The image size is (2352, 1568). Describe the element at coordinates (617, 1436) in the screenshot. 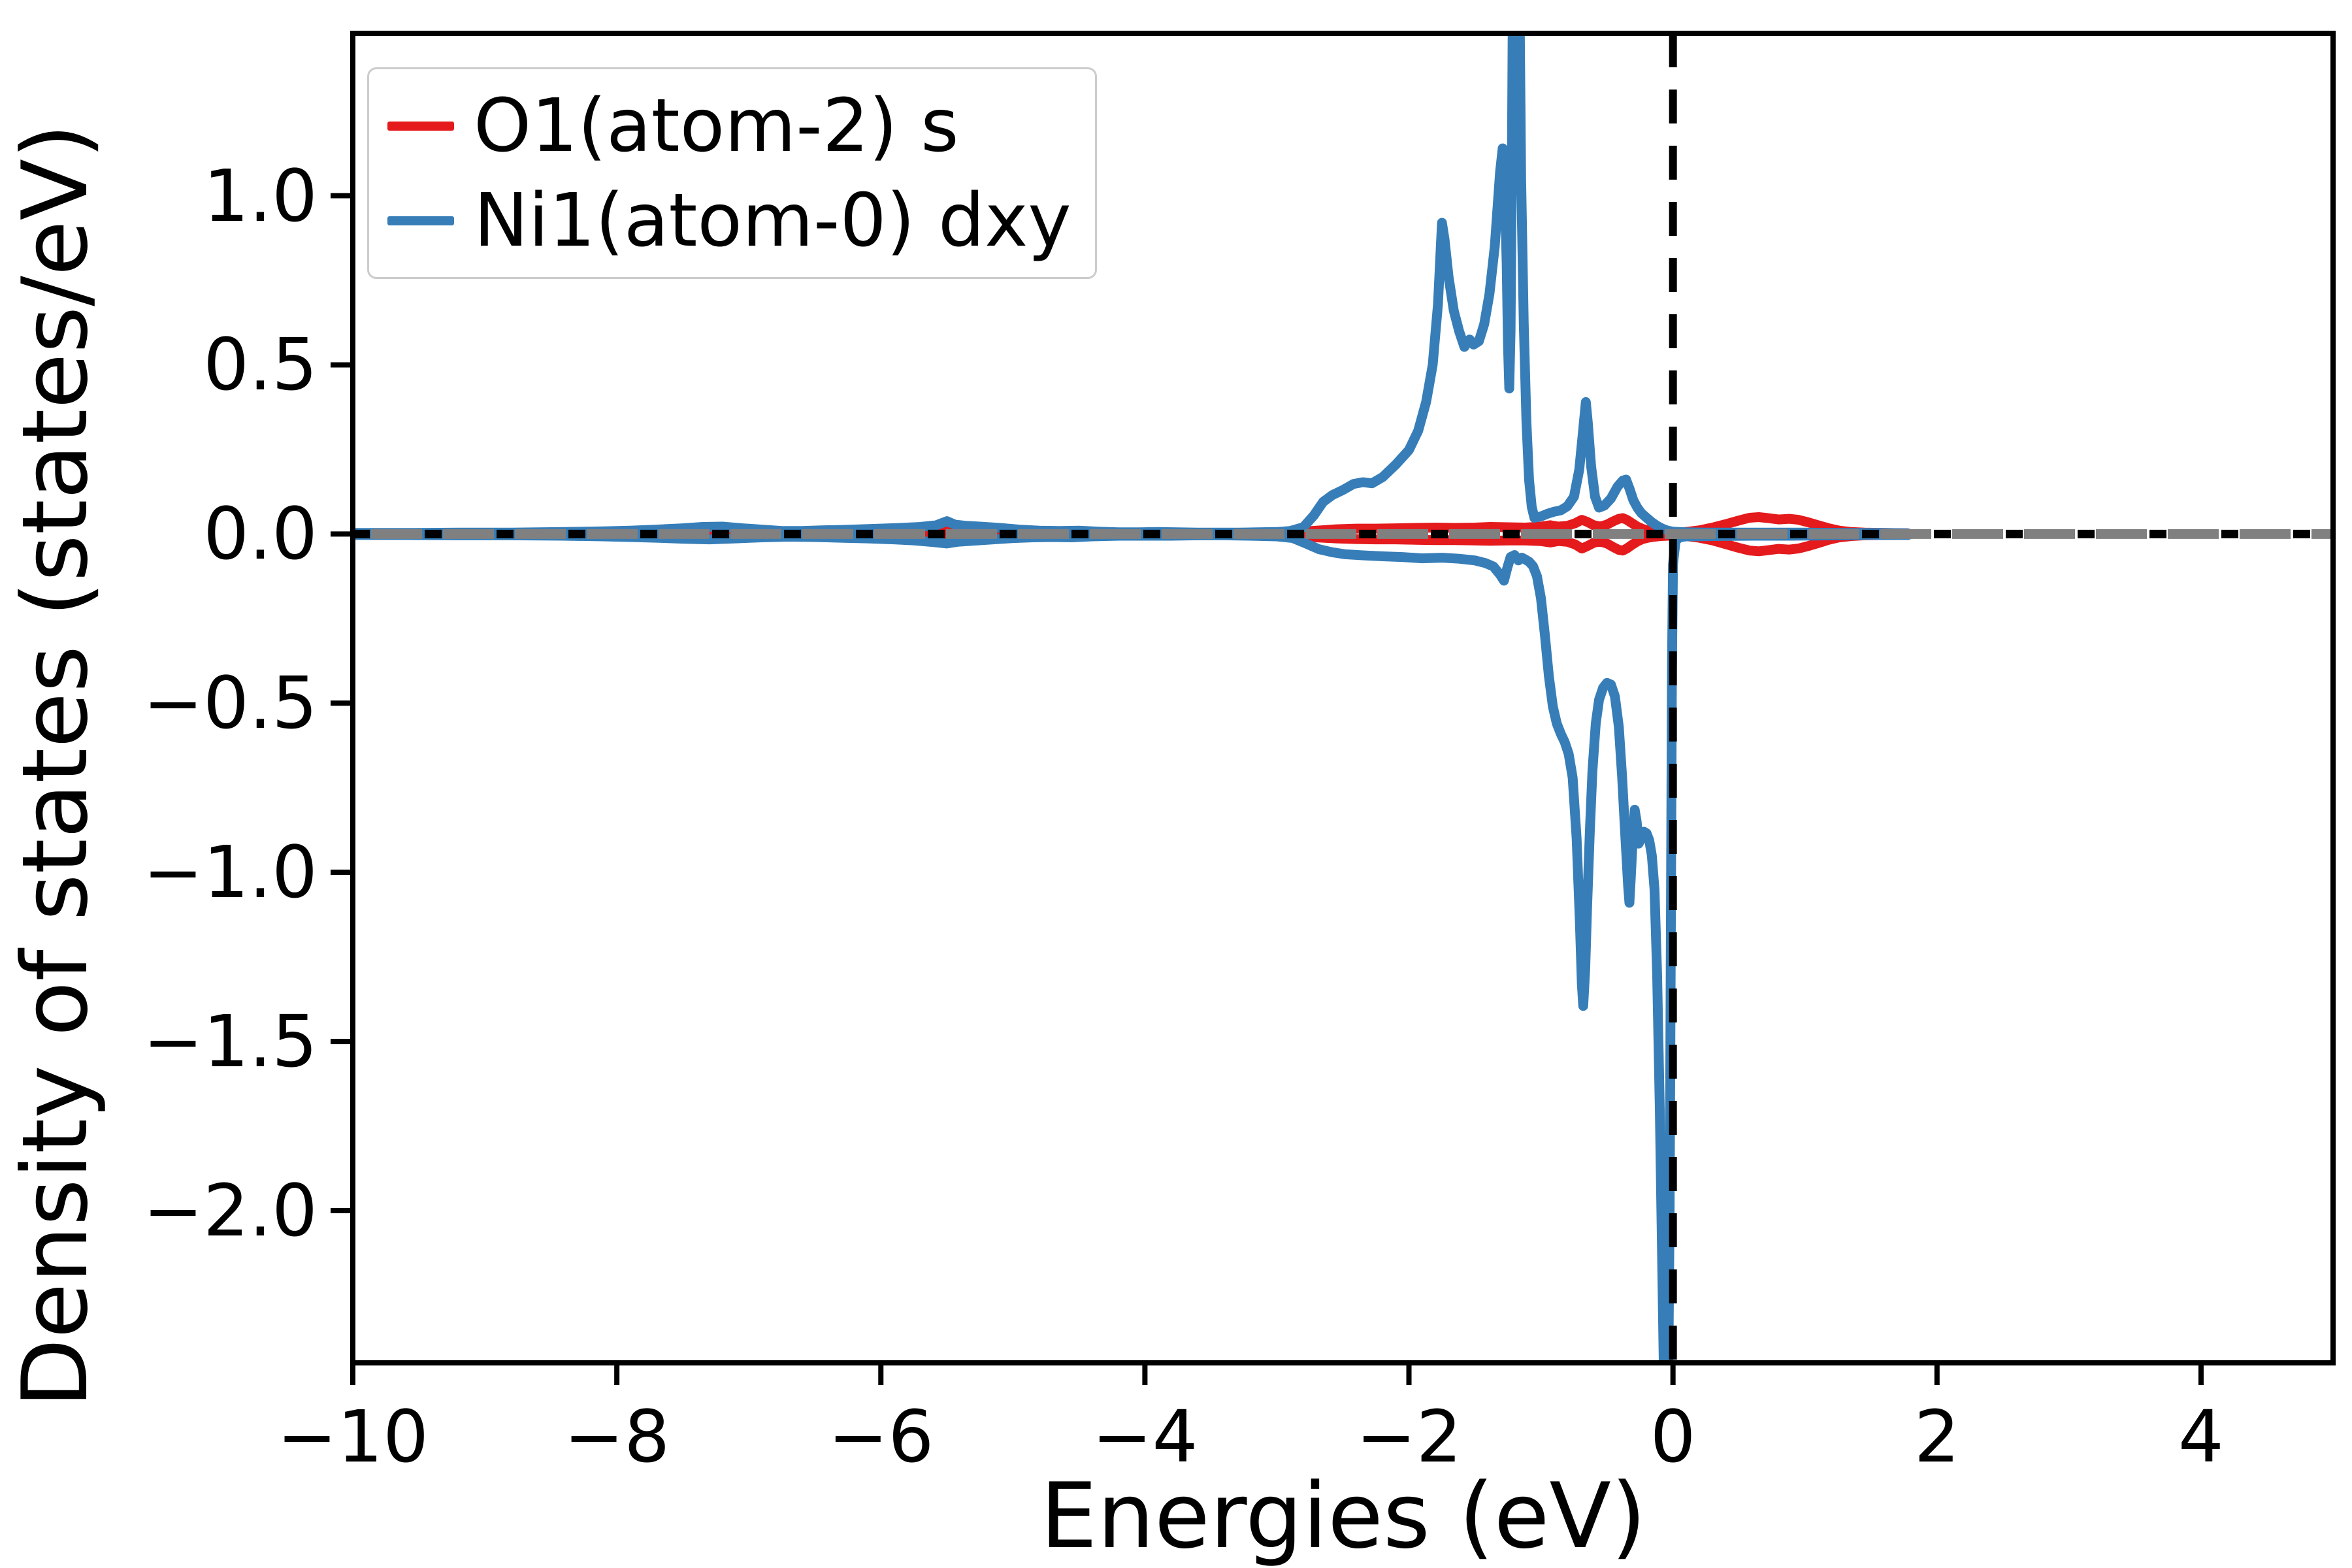

I see `x-tick-label: −8` at that location.